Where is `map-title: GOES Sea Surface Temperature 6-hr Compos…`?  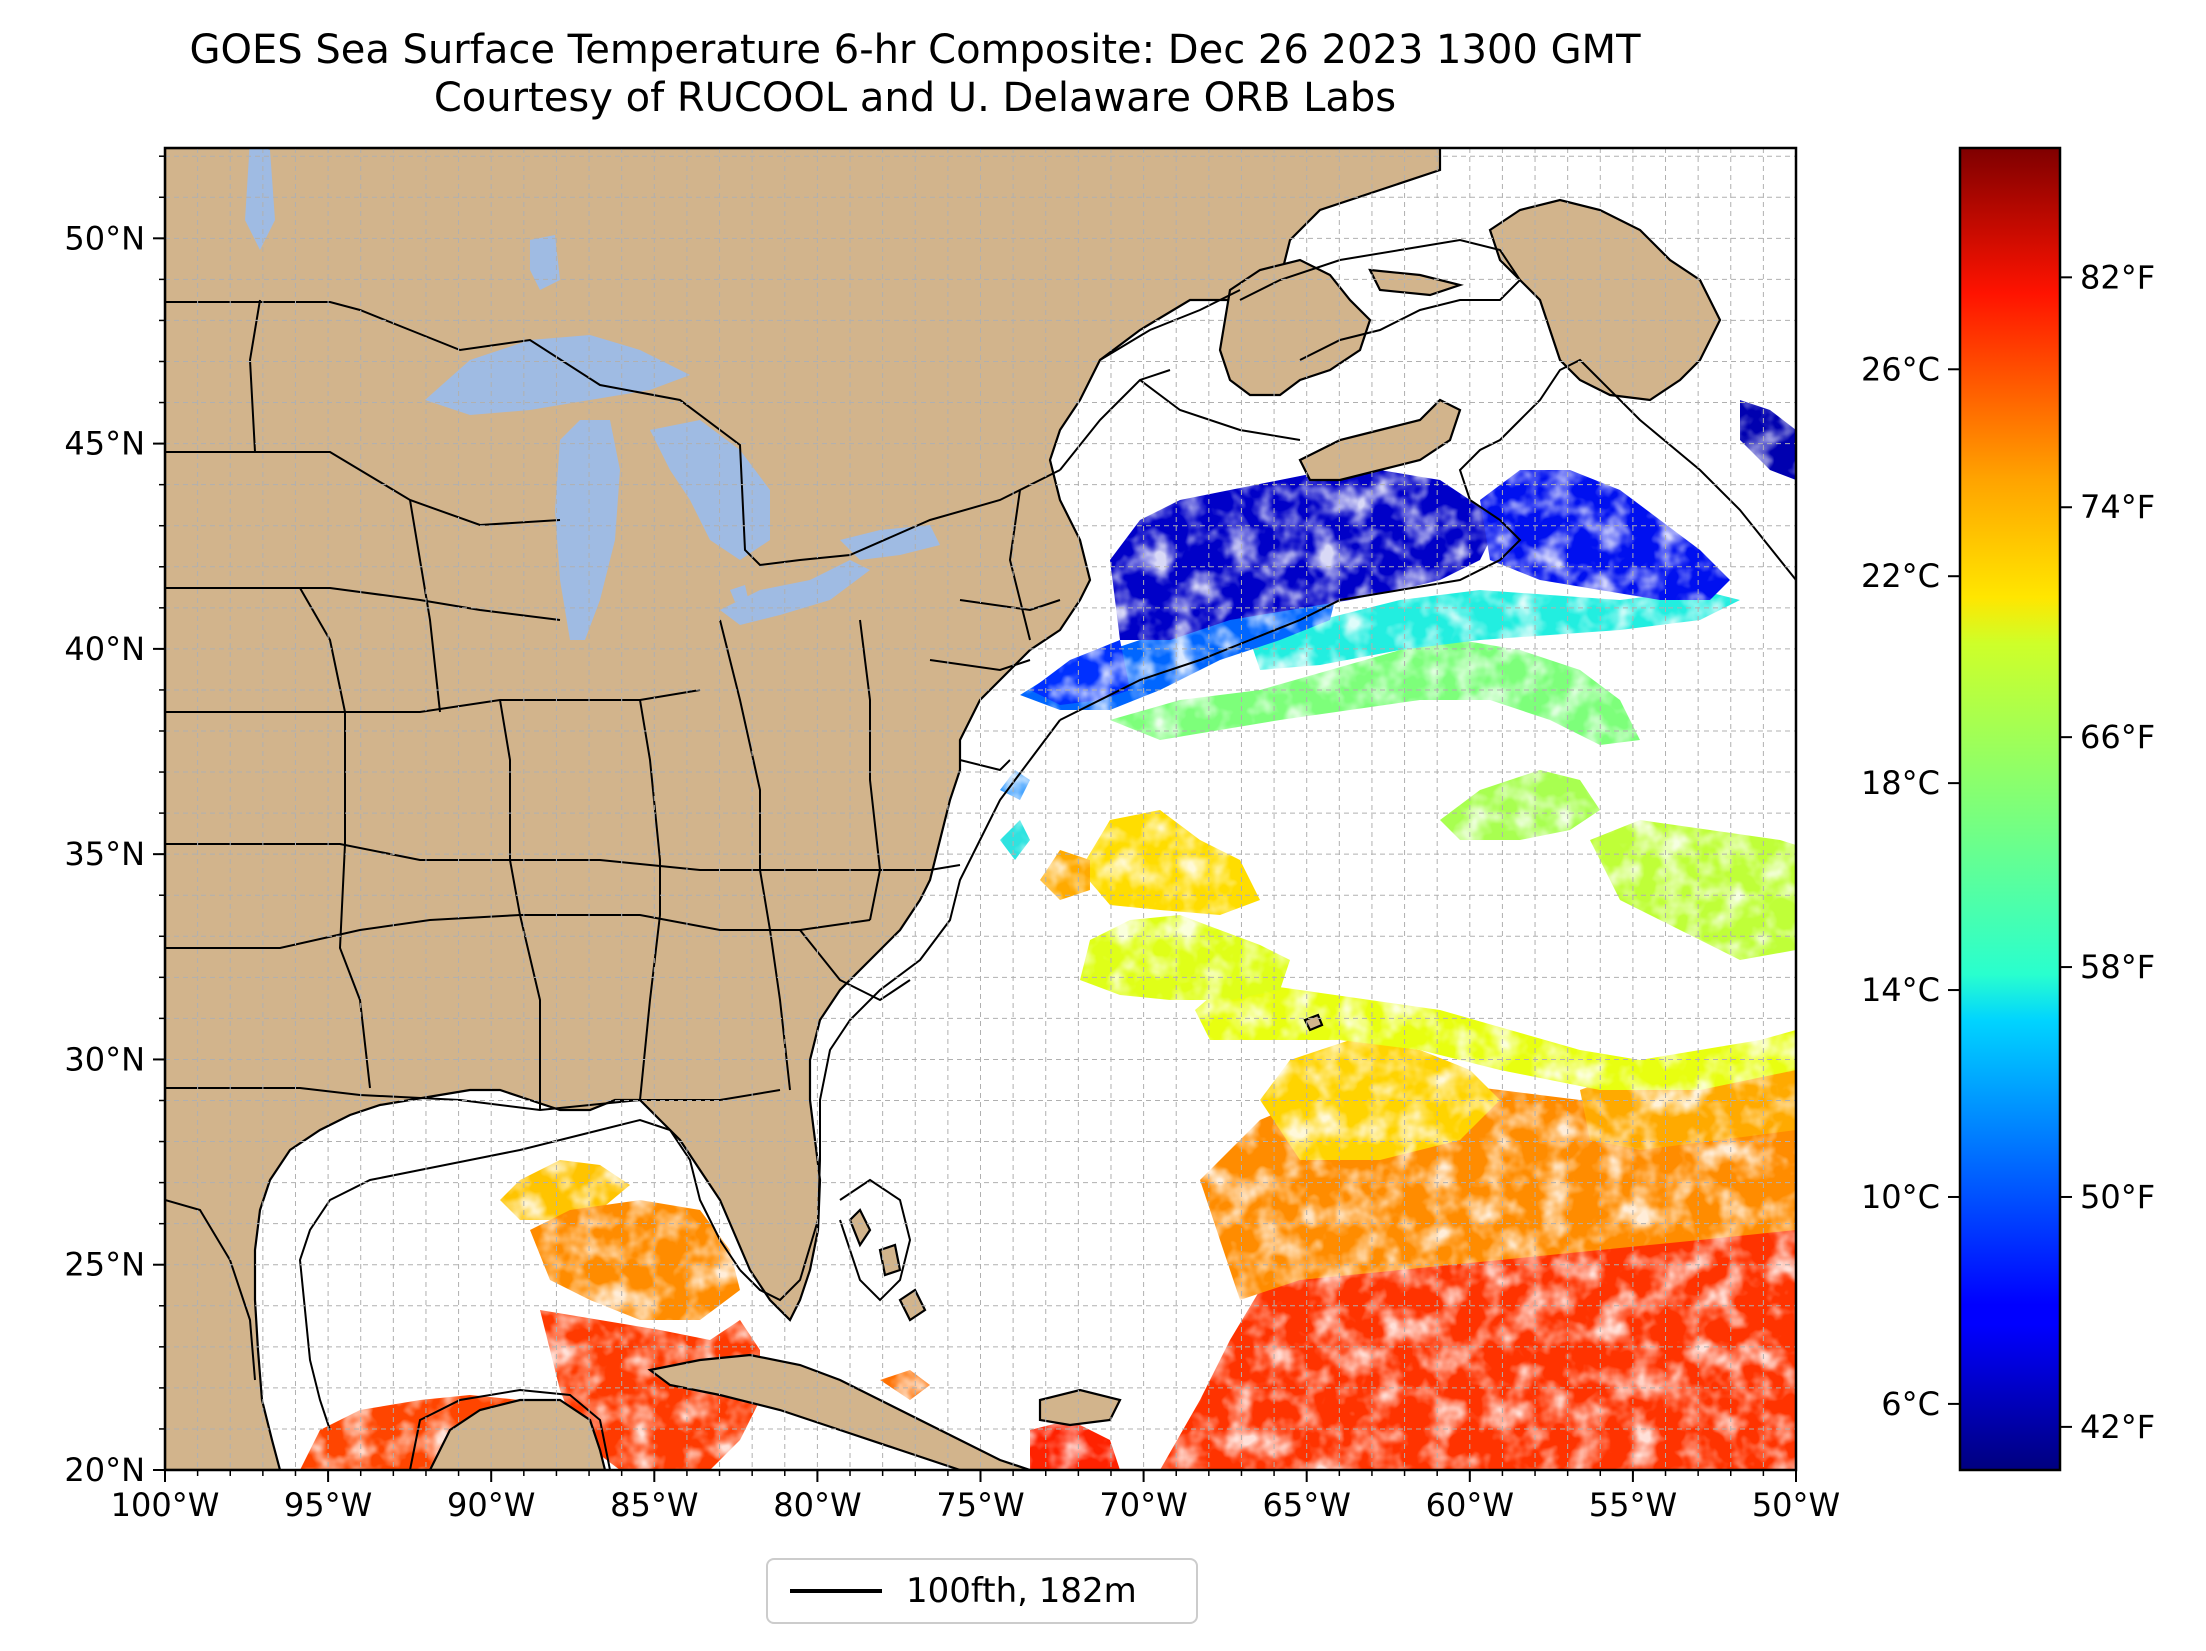 map-title: GOES Sea Surface Temperature 6-hr Compos… is located at coordinates (915, 74).